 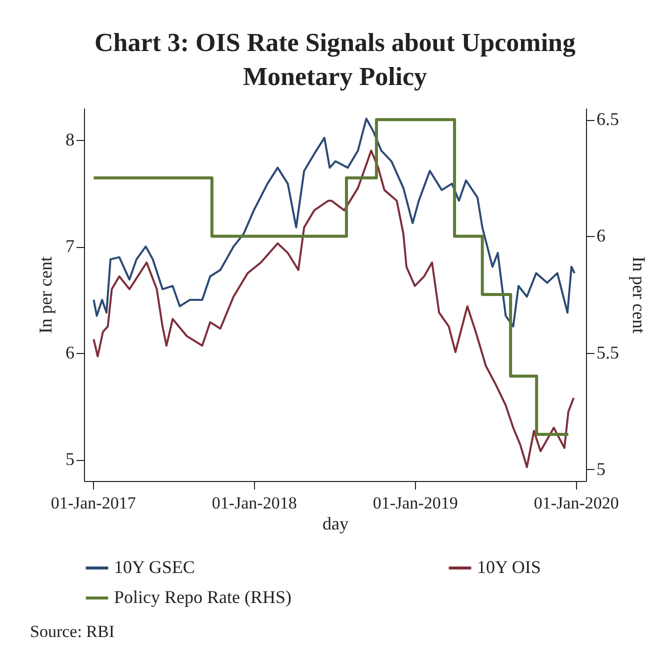 What do you see at coordinates (254, 503) in the screenshot?
I see `x-tick-label: 01-Jan-2018` at bounding box center [254, 503].